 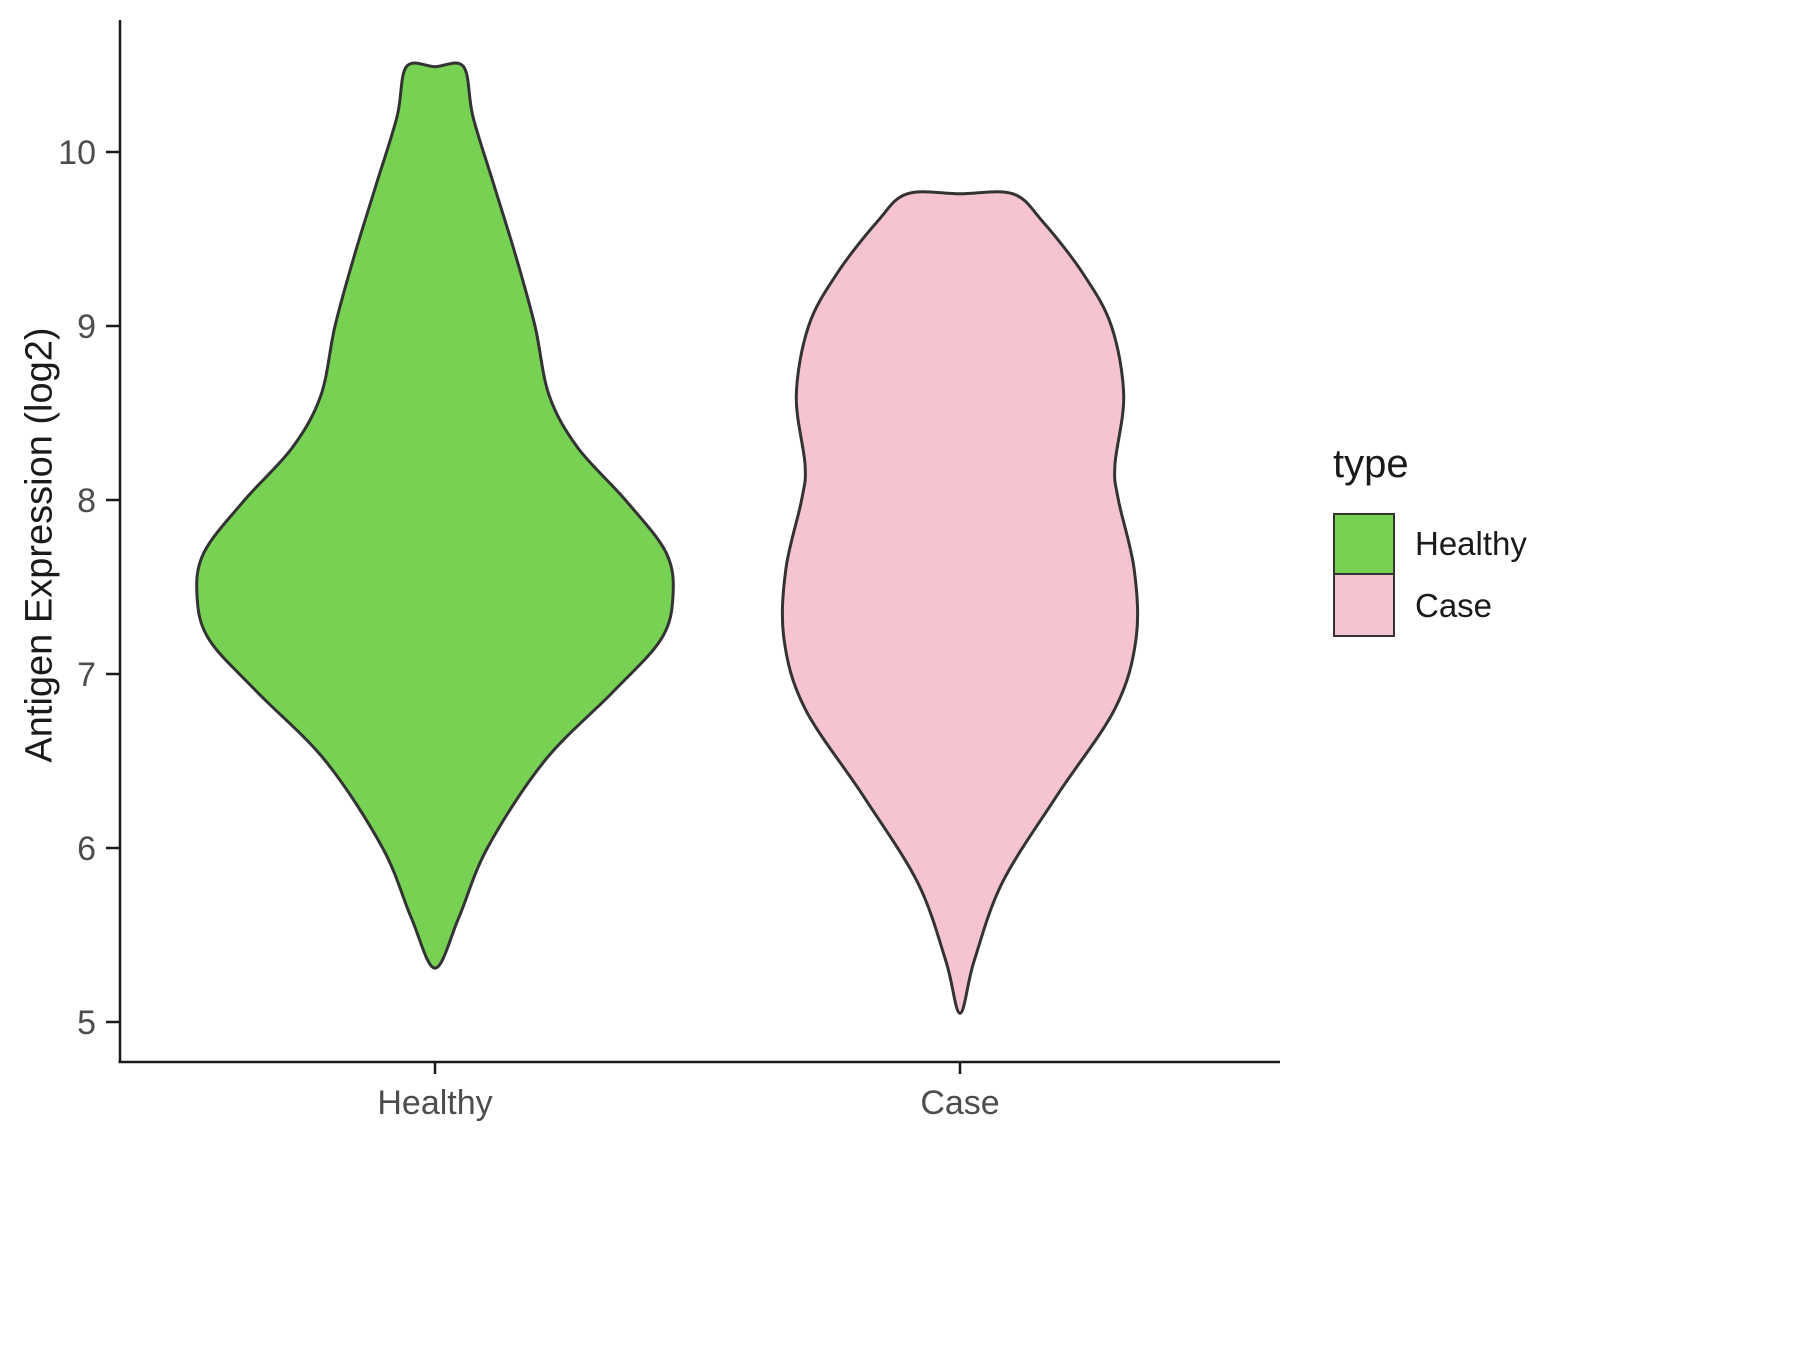 I want to click on legend-swatch-healthy, so click(x=1364, y=544).